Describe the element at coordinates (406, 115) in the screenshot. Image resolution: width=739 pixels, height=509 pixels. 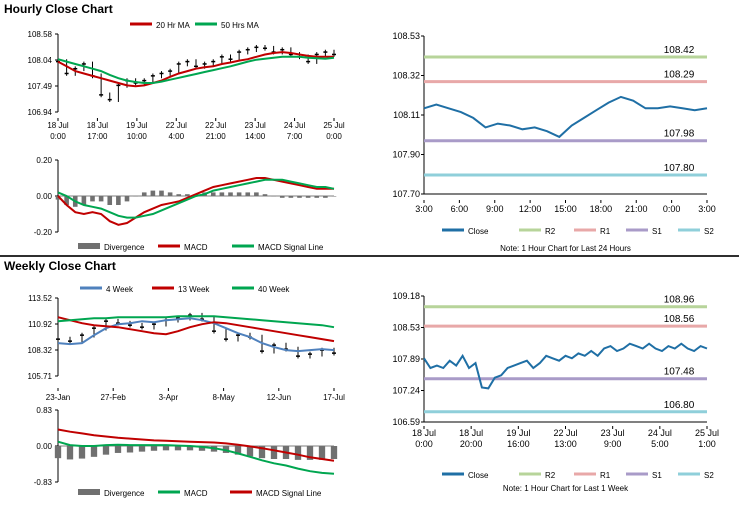
I see `y-tick-label: 108.11` at that location.